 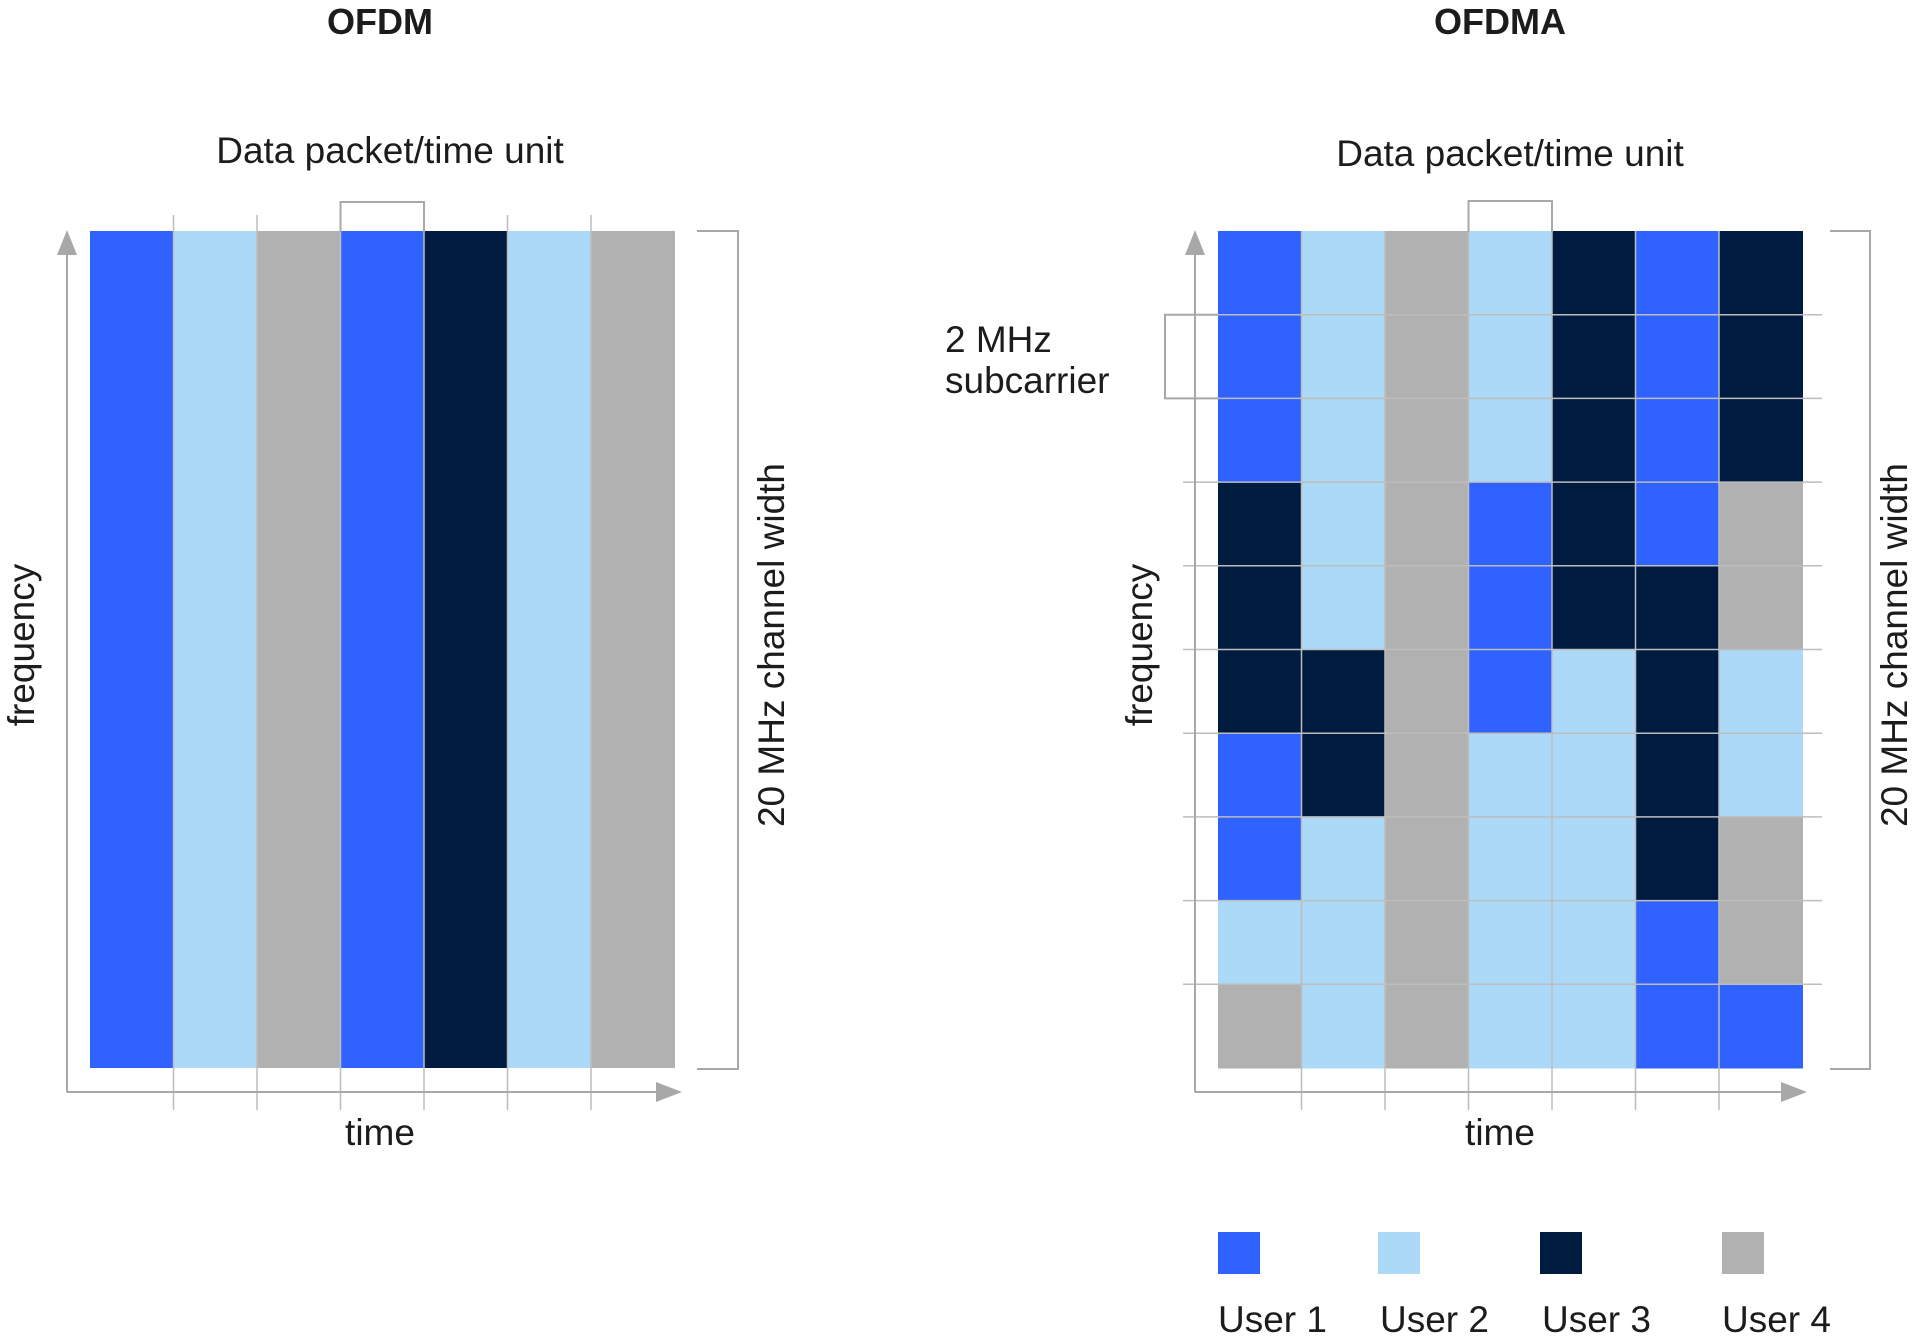 I want to click on legend-swatch-user3, so click(x=1561, y=1253).